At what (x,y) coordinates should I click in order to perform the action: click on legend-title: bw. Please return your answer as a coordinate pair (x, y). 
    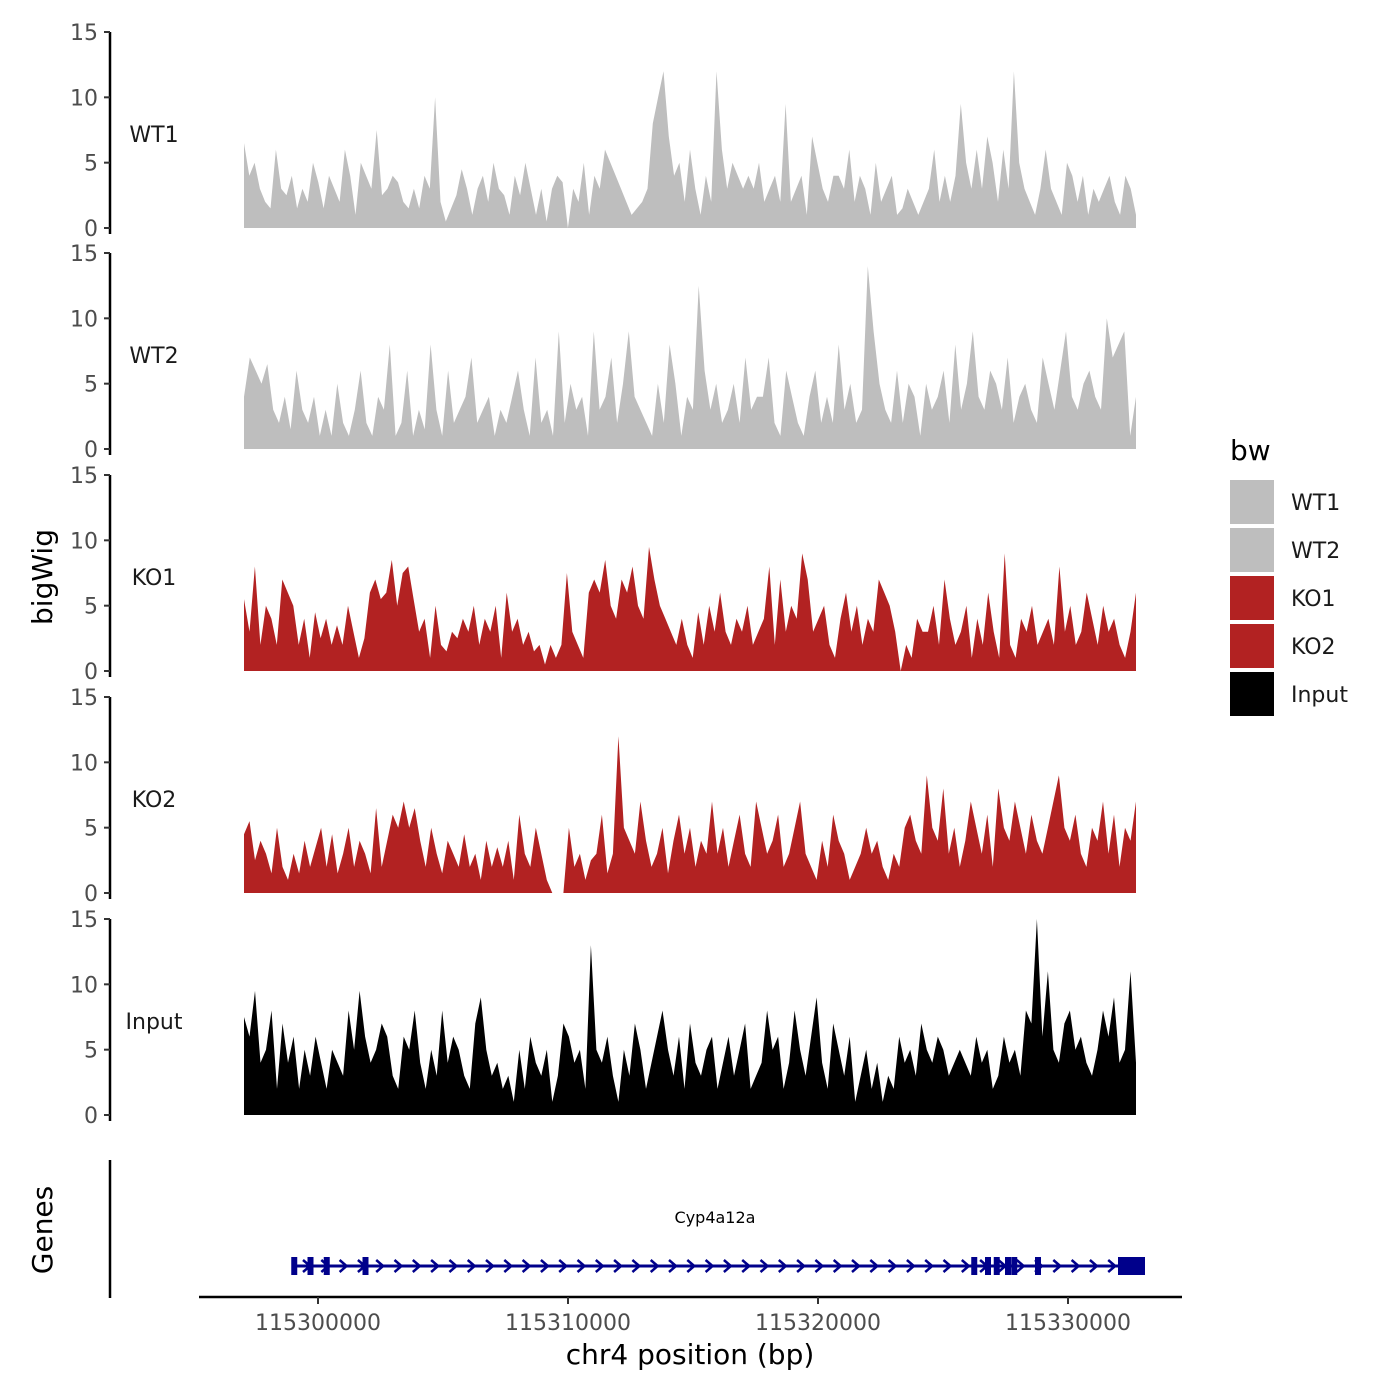
    Looking at the image, I should click on (1250, 450).